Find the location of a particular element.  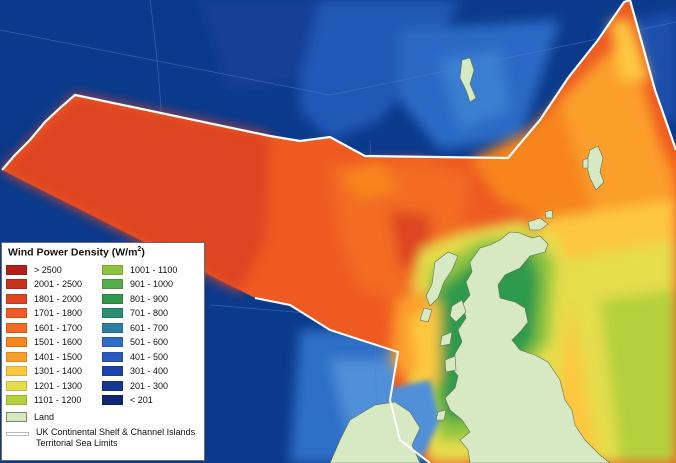

legend-item: > 2500 is located at coordinates (54, 270).